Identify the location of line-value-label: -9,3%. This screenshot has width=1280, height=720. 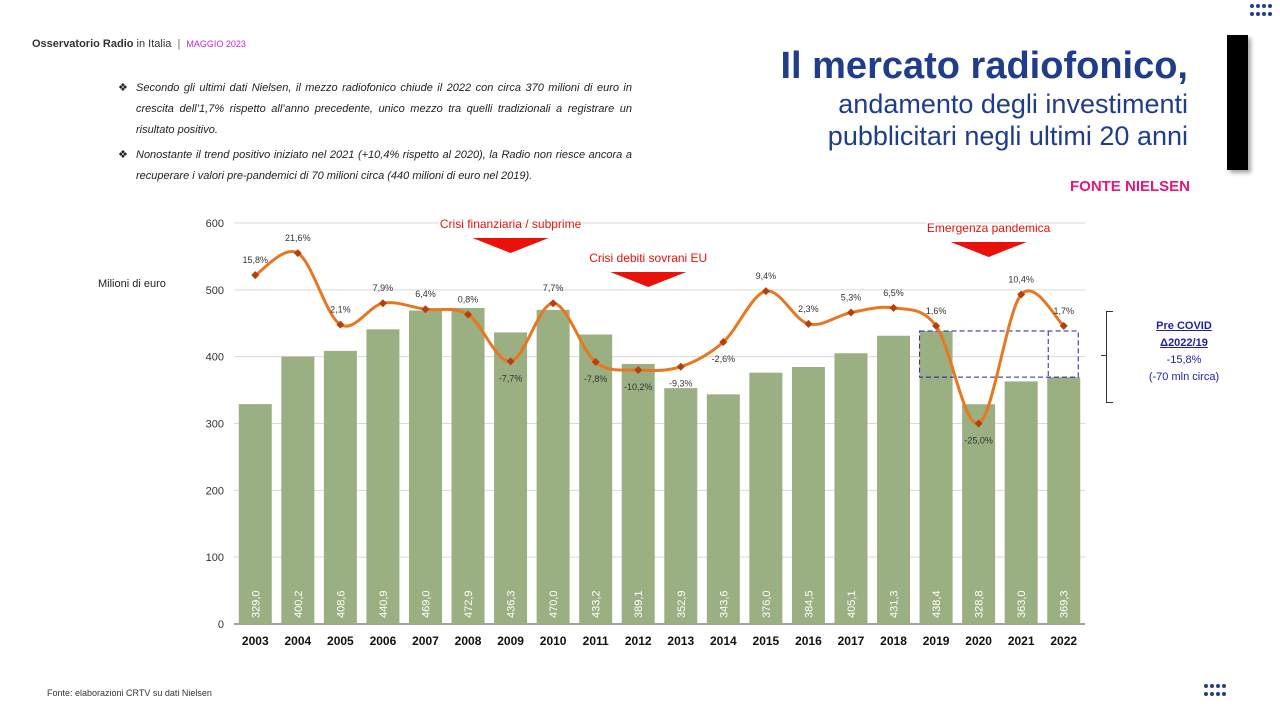
(681, 384).